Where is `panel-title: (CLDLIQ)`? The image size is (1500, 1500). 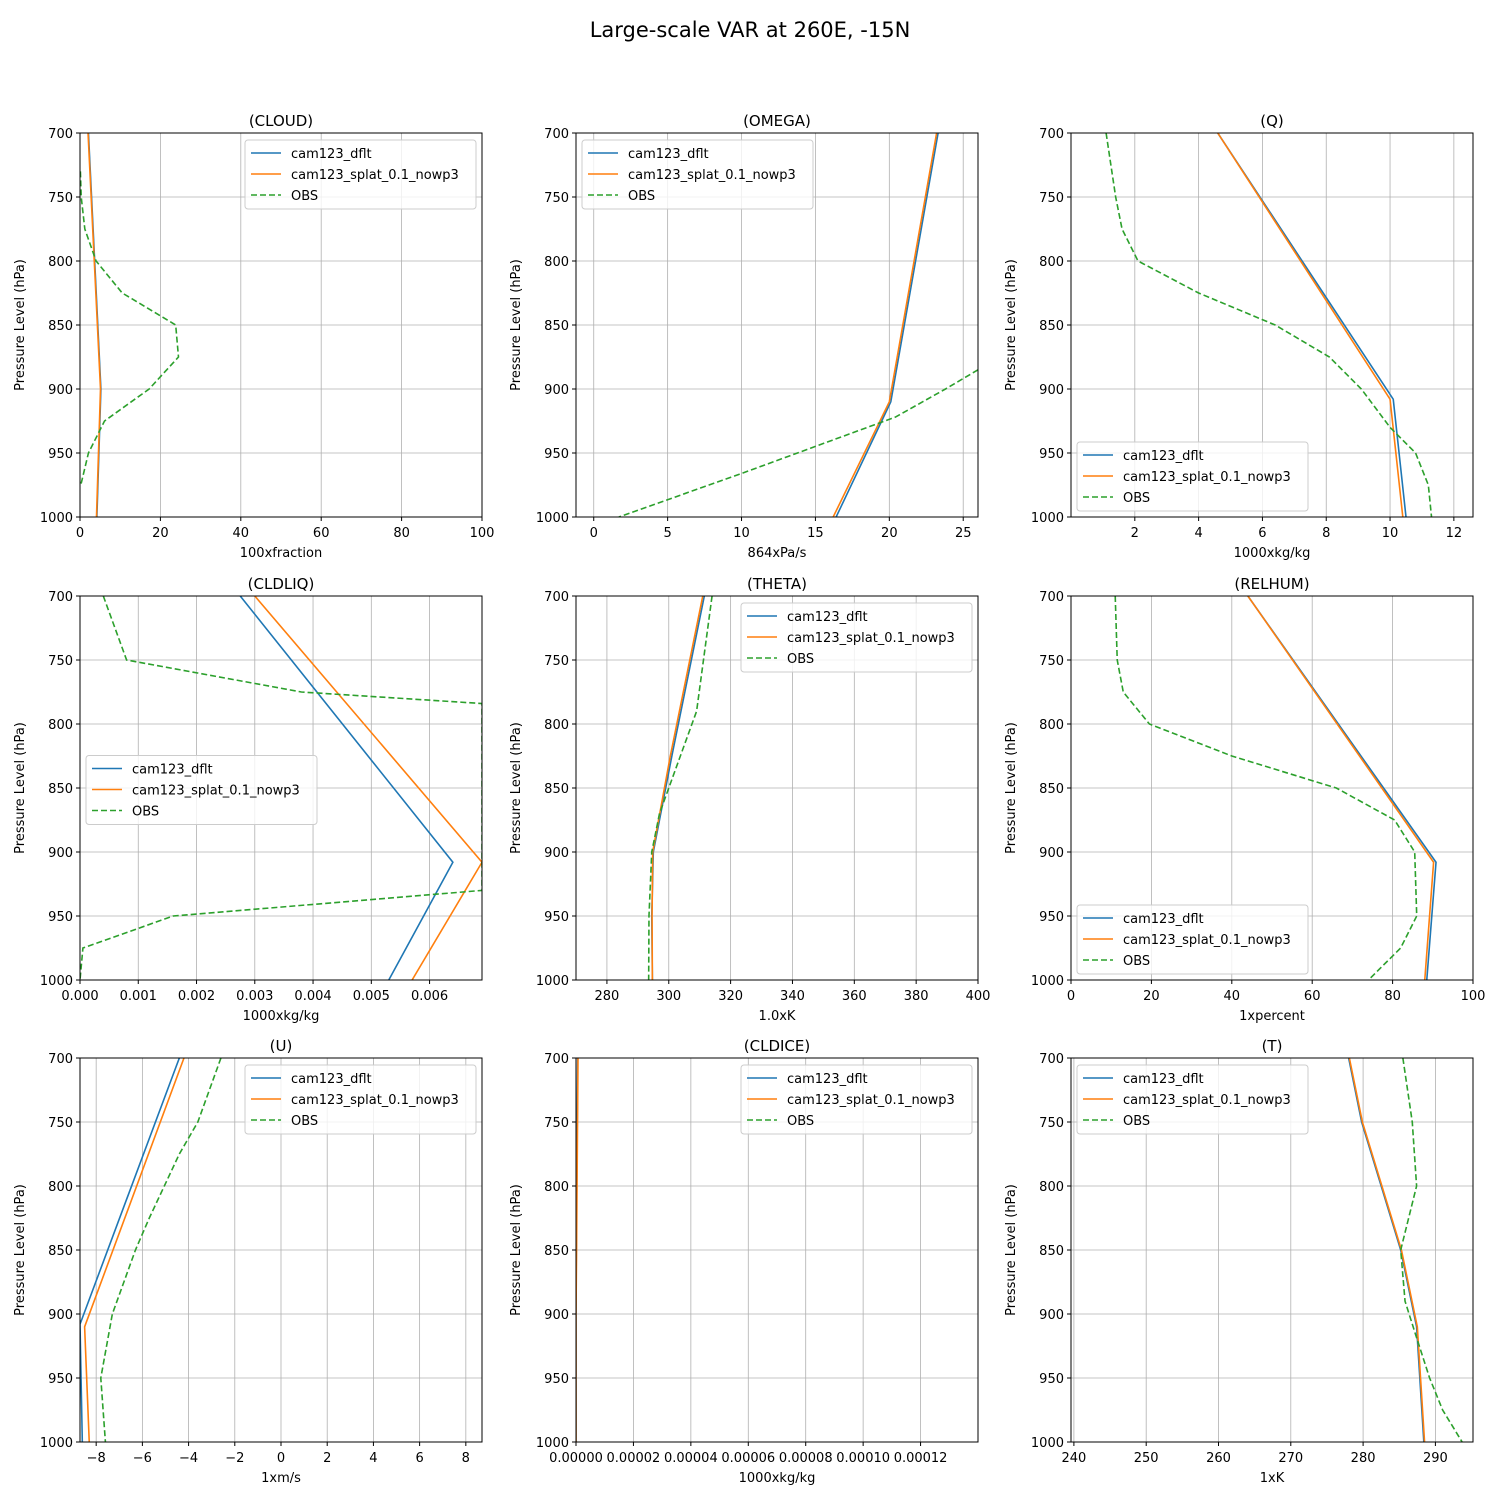
panel-title: (CLDLIQ) is located at coordinates (281, 584).